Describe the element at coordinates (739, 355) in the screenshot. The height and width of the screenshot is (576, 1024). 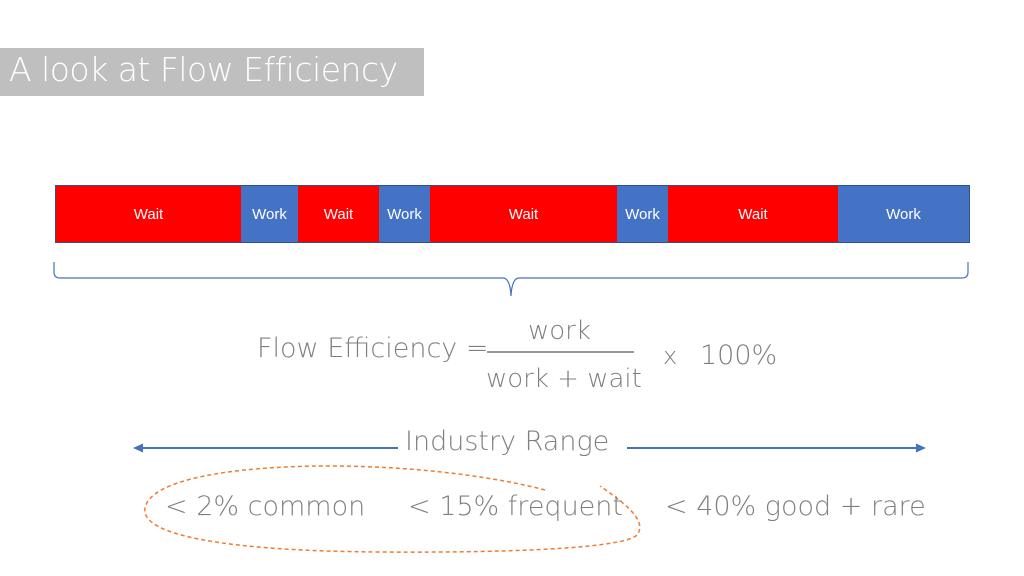
I see `formula-percent: 100%` at that location.